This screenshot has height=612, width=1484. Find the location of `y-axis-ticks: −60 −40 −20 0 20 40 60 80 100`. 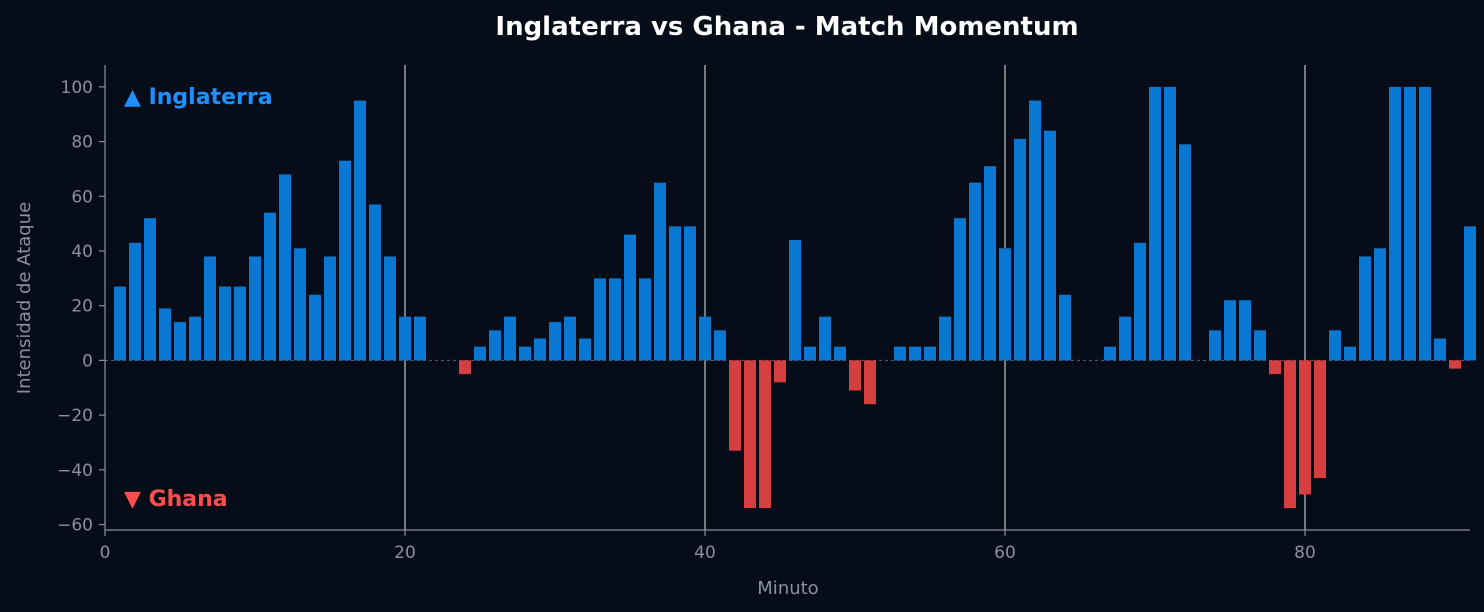

y-axis-ticks: −60 −40 −20 0 20 40 60 80 100 is located at coordinates (81, 307).